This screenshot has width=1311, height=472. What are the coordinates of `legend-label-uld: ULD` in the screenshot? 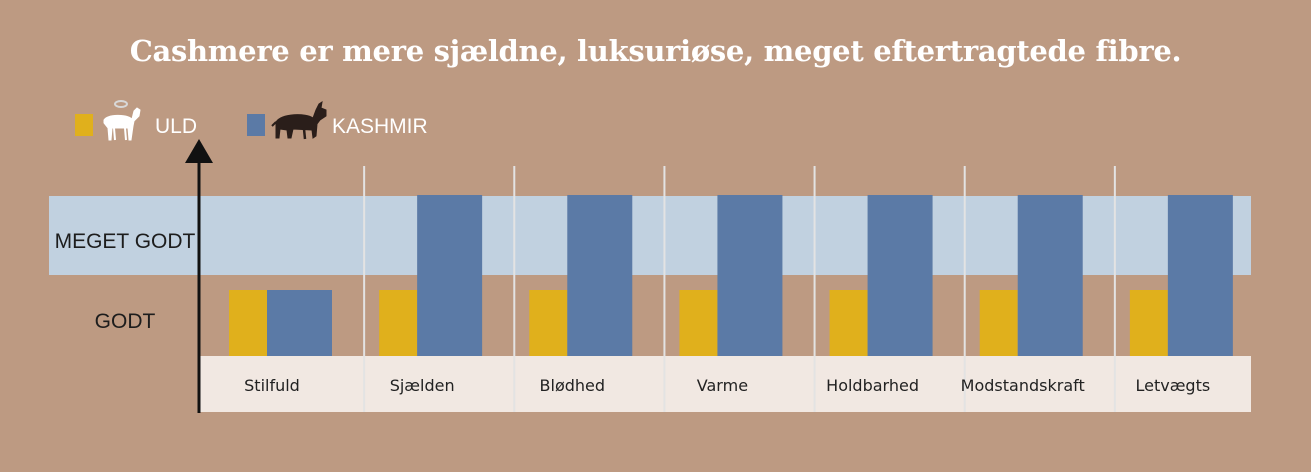 It's located at (176, 126).